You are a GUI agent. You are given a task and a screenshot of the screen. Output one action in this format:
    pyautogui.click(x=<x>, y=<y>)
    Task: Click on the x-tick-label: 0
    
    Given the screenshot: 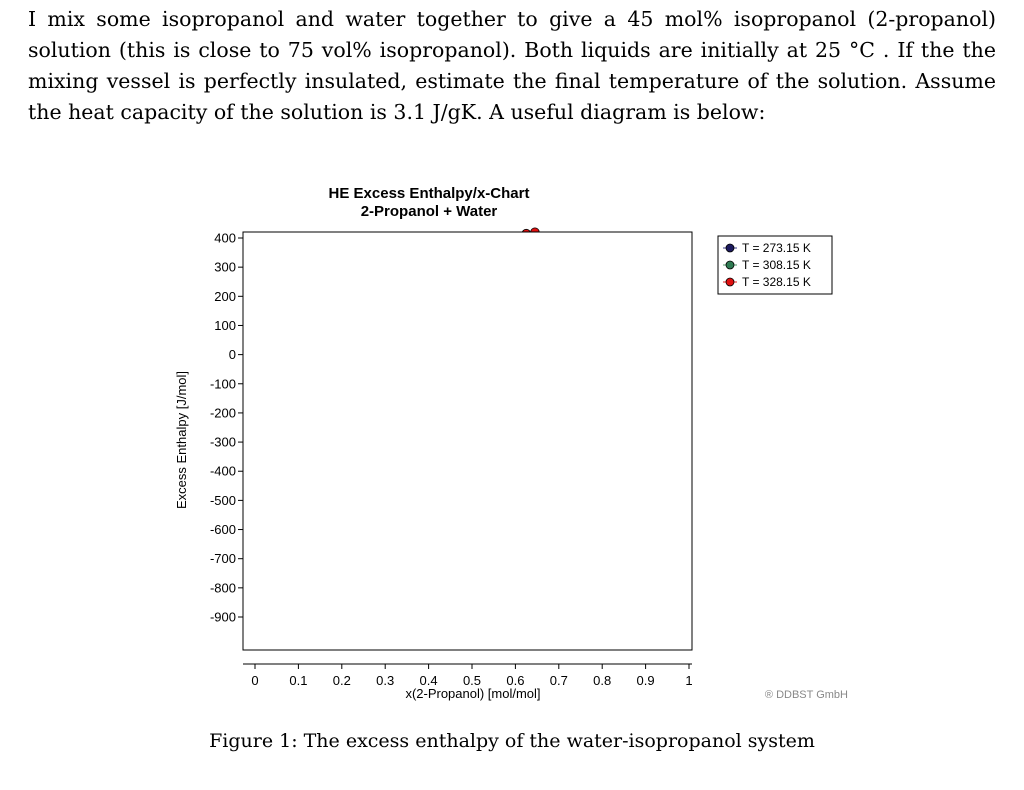 What is the action you would take?
    pyautogui.click(x=254, y=680)
    